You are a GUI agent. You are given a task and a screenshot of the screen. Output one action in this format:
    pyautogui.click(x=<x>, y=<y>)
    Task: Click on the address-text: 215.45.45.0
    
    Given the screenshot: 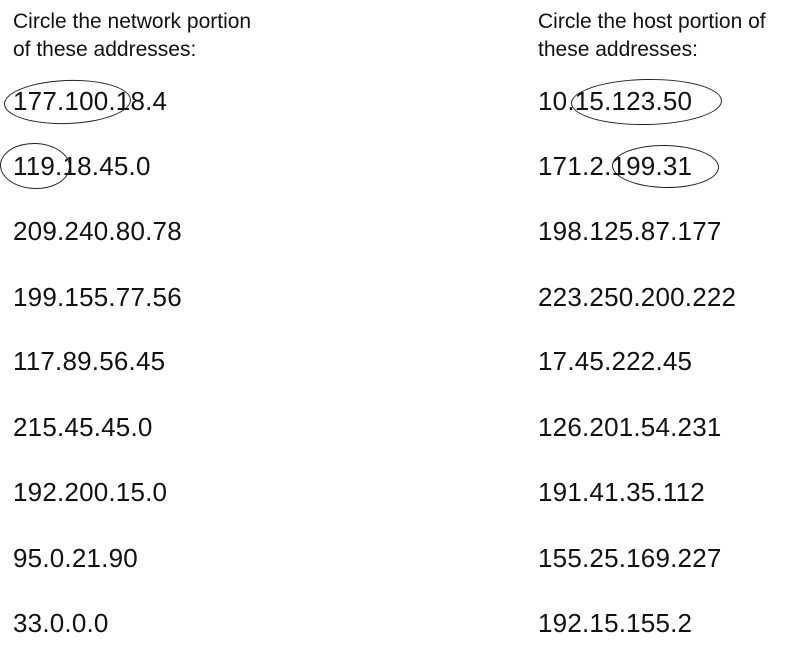 What is the action you would take?
    pyautogui.click(x=83, y=427)
    